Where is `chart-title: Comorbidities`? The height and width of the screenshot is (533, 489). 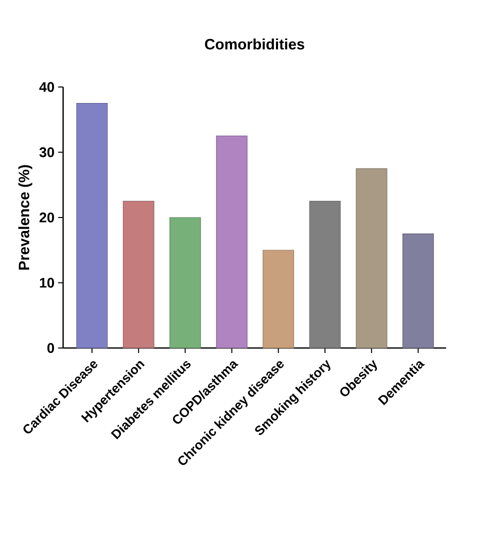
chart-title: Comorbidities is located at coordinates (254, 44).